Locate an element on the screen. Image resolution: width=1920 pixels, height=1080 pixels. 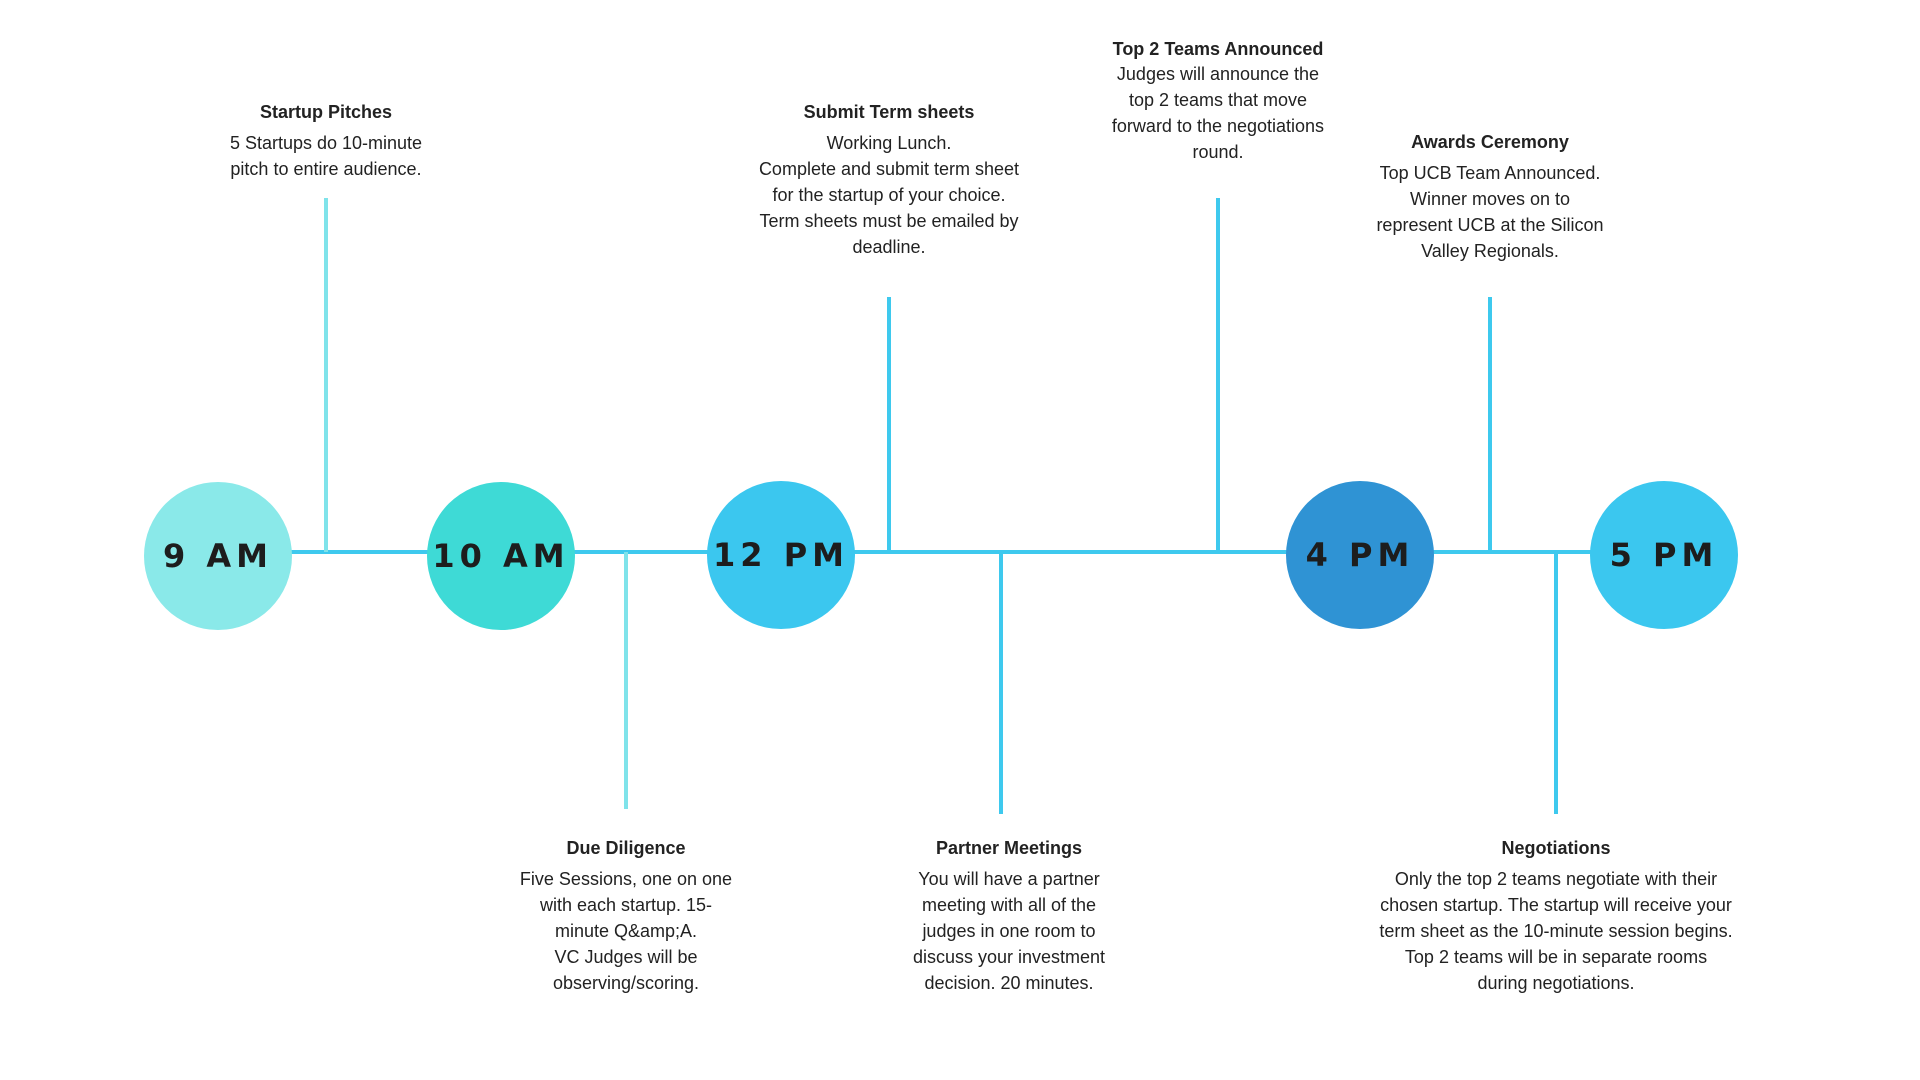
event-title: Awards Ceremony is located at coordinates (1490, 142).